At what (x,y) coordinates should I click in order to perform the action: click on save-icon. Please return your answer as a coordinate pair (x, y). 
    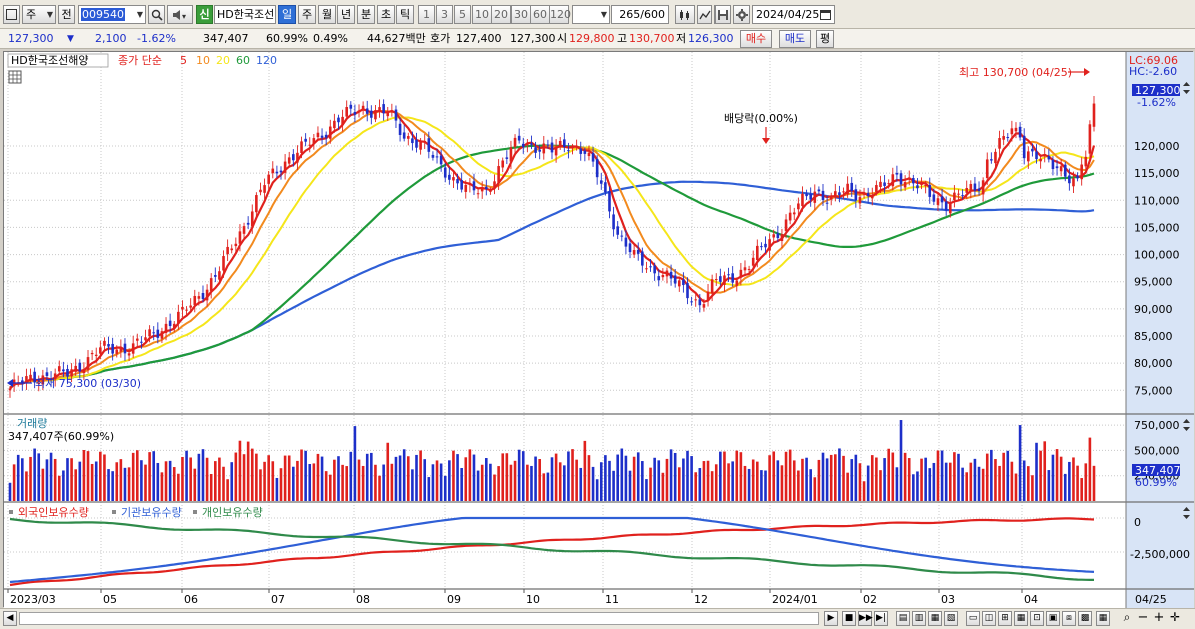
    Looking at the image, I should click on (723, 14).